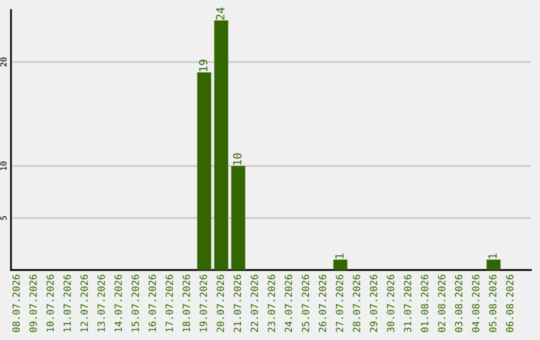 This screenshot has width=540, height=340. Describe the element at coordinates (50, 303) in the screenshot. I see `x-tick-label: 10.07.2026` at that location.